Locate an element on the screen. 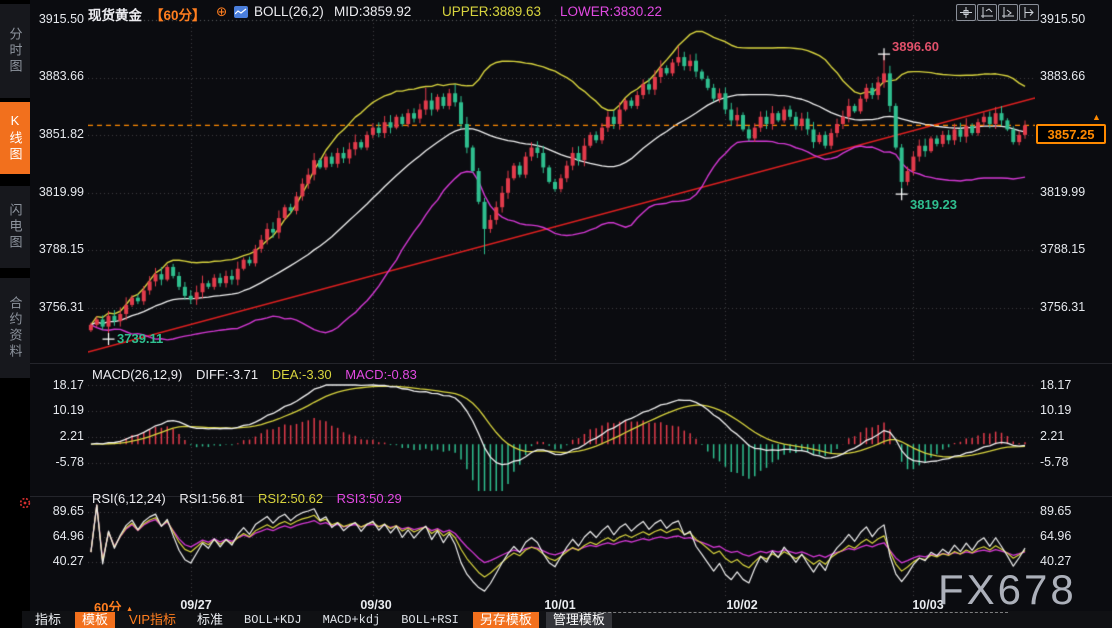 The height and width of the screenshot is (628, 1112). crash-low-annotation: 3819.23 is located at coordinates (933, 204).